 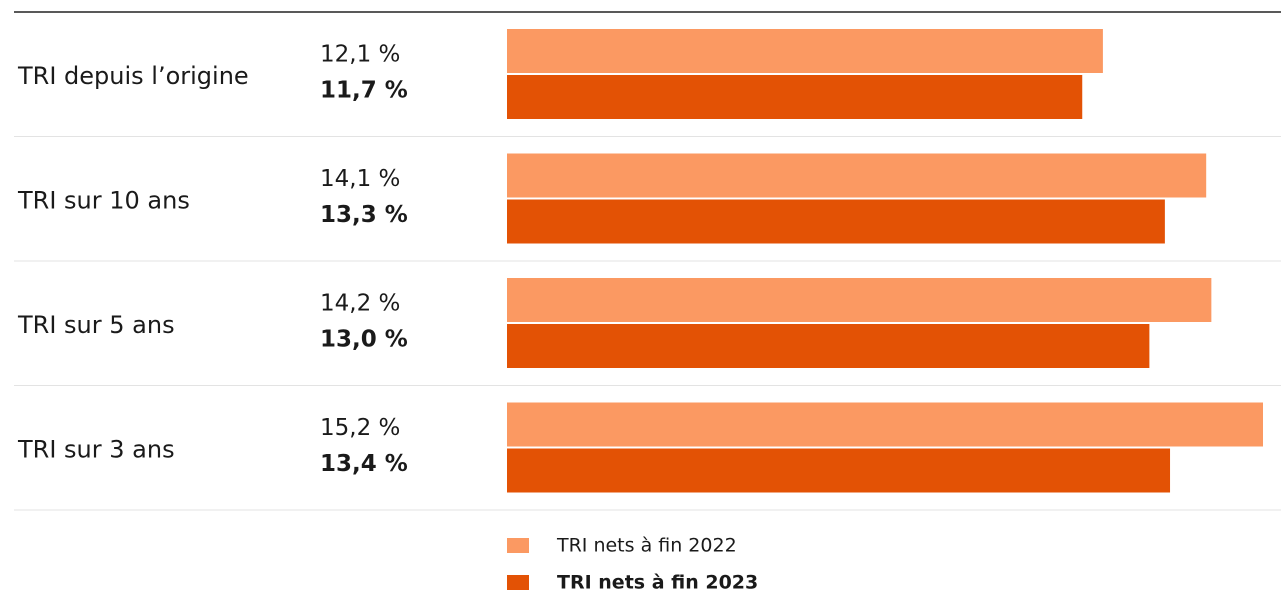 What do you see at coordinates (360, 179) in the screenshot?
I see `value-label: 14,1 %` at bounding box center [360, 179].